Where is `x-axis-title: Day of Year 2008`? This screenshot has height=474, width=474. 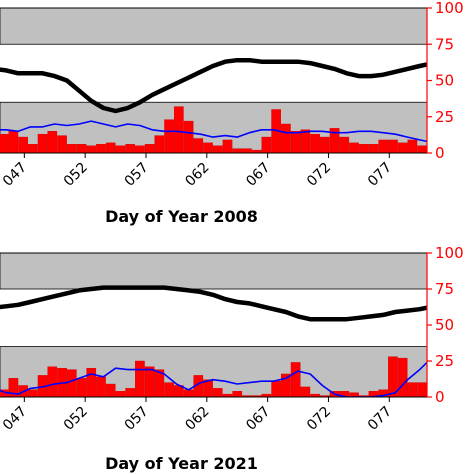 x-axis-title: Day of Year 2008 is located at coordinates (181, 216).